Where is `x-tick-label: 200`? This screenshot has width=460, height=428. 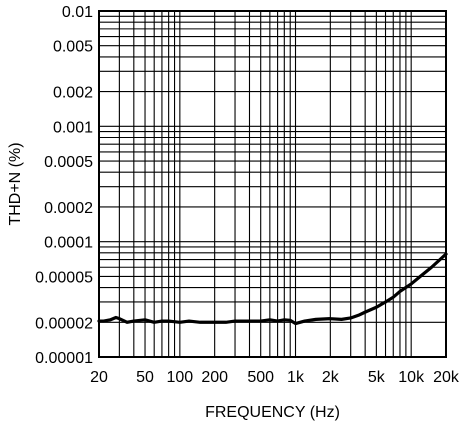 x-tick-label: 200 is located at coordinates (214, 377).